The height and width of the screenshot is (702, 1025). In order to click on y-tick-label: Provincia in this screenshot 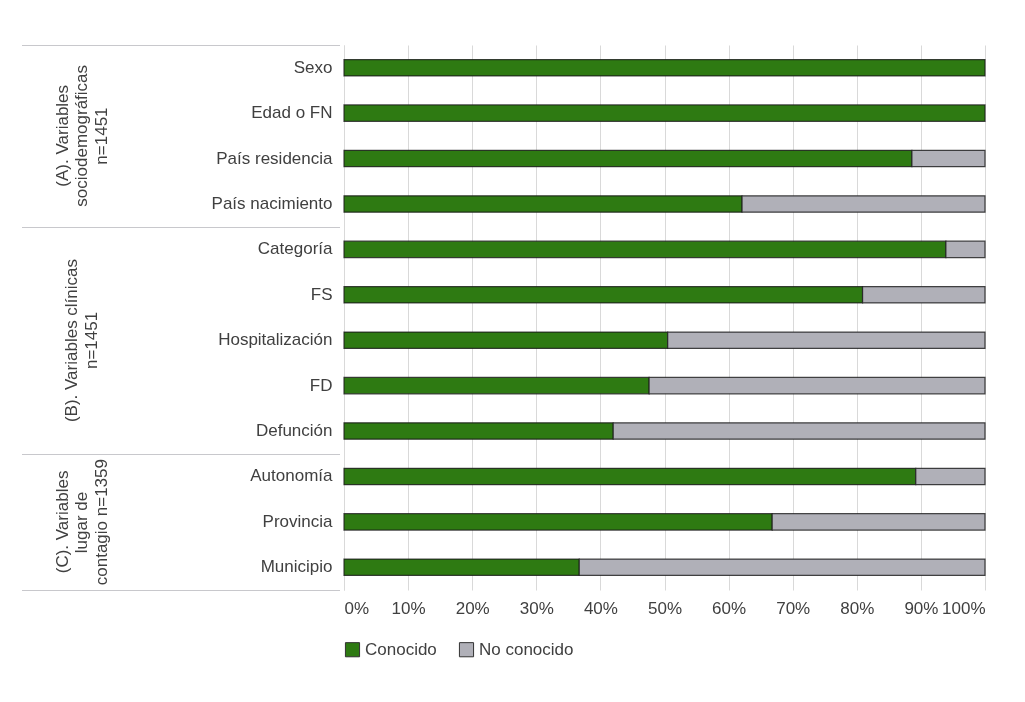, I will do `click(298, 521)`.